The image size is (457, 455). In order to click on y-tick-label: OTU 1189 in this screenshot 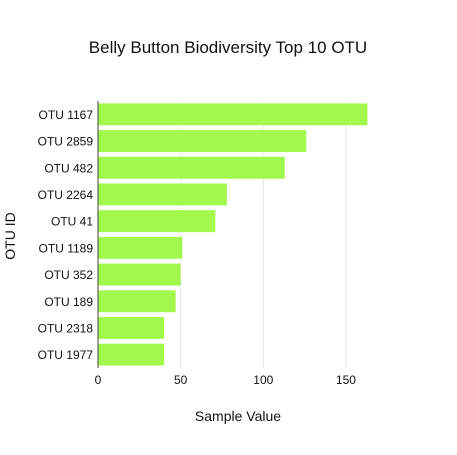, I will do `click(66, 248)`.